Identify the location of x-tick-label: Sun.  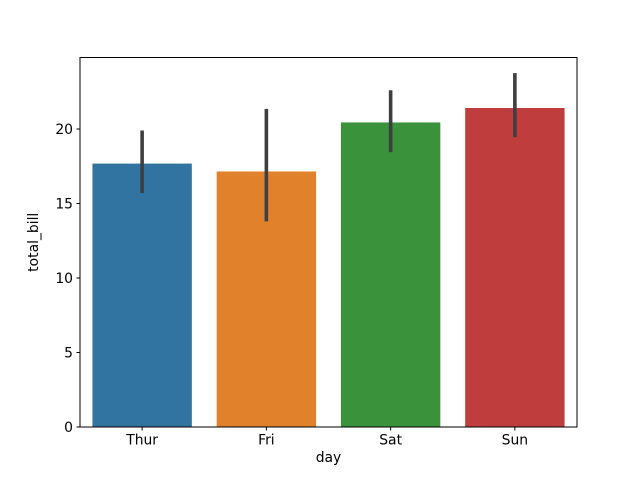
(515, 440).